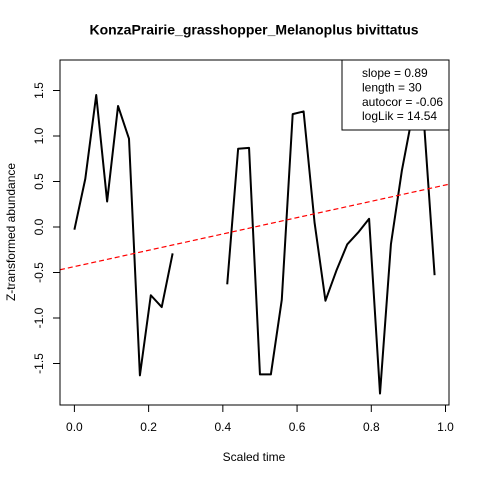 The width and height of the screenshot is (480, 480). I want to click on x-tick-label: 0.6, so click(297, 427).